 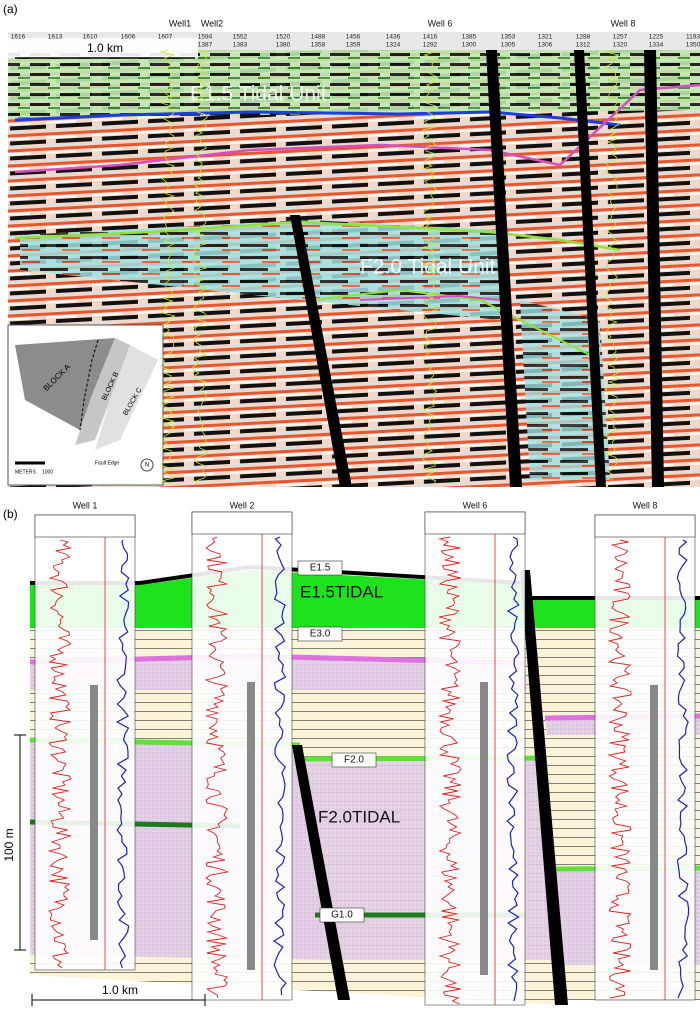 I want to click on trace-number: 1320, so click(x=620, y=45).